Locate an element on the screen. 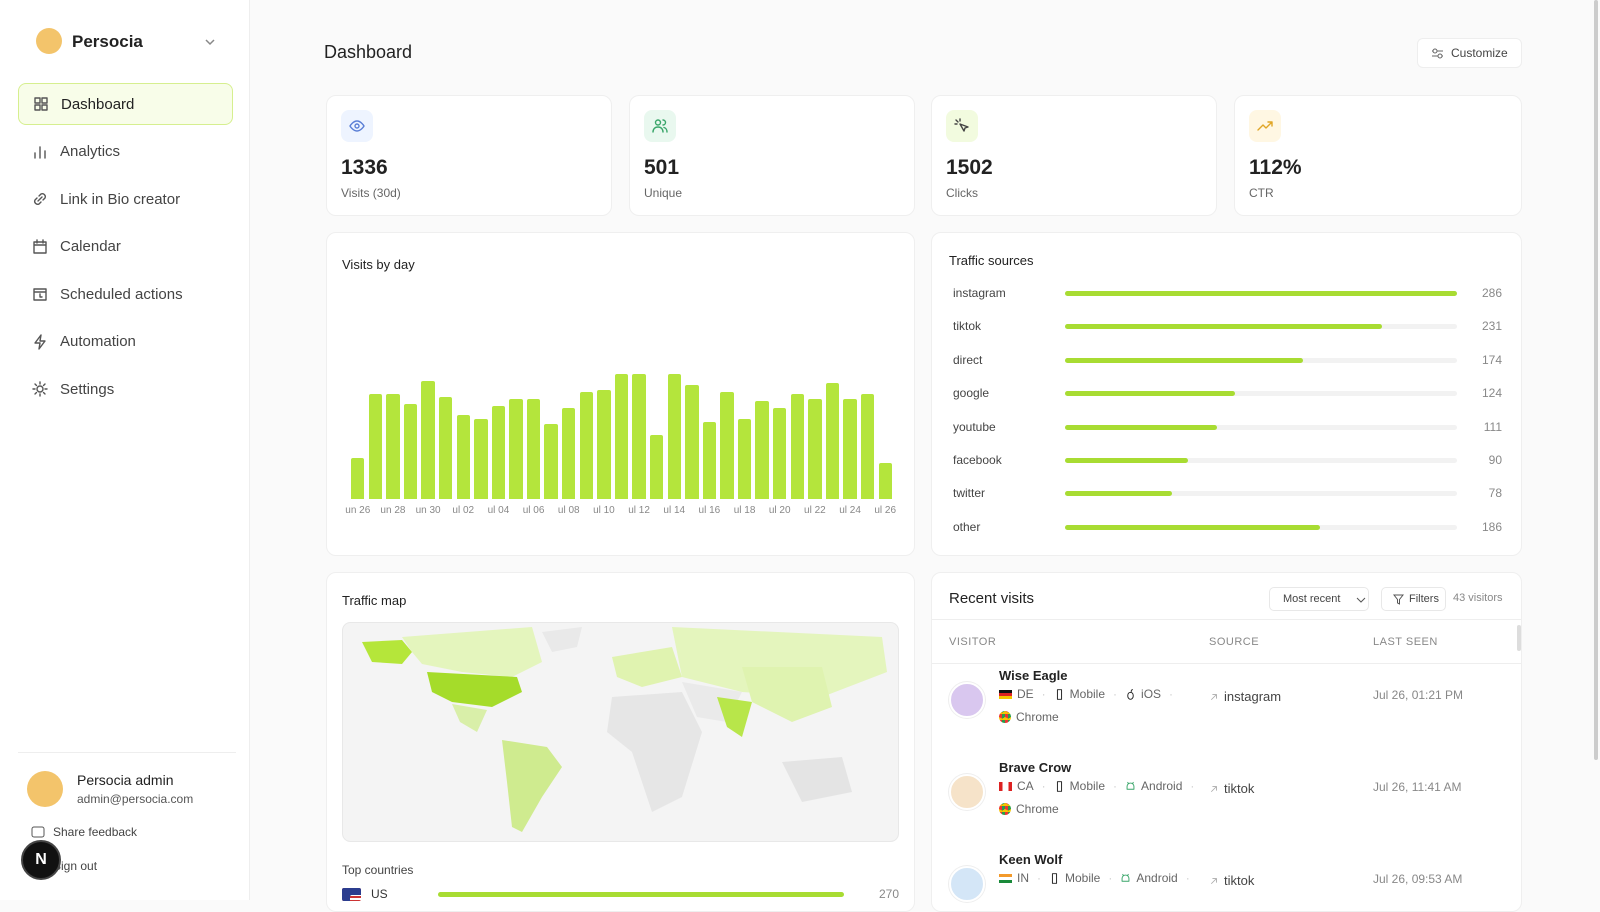  source-name: instagram is located at coordinates (979, 293).